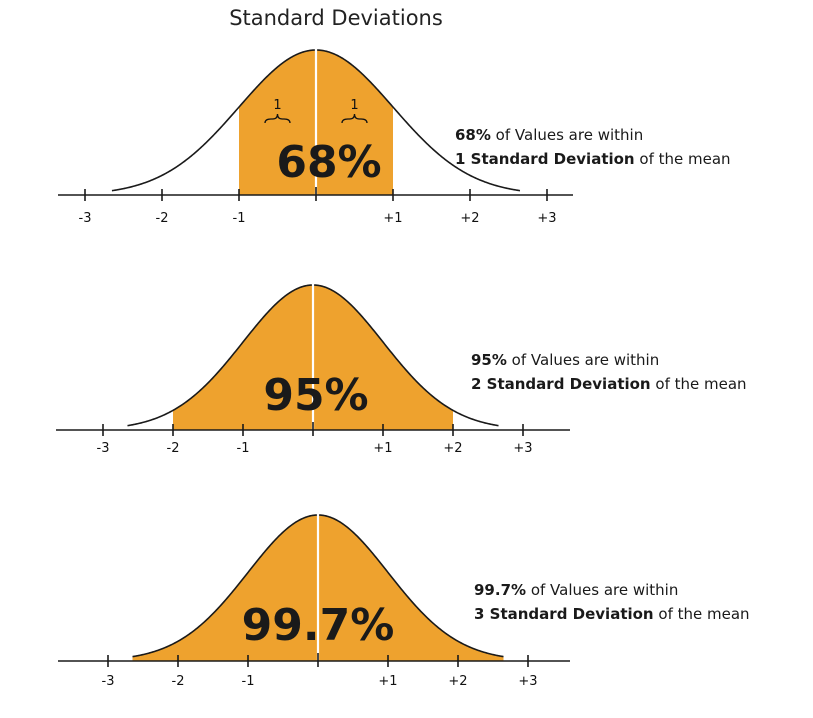 This screenshot has height=718, width=813. Describe the element at coordinates (336, 18) in the screenshot. I see `diagram-title: Standard Deviations` at that location.